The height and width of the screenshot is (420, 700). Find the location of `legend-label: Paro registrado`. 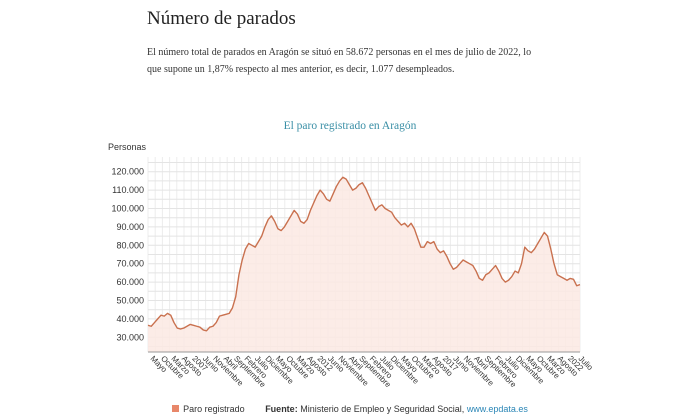

legend-label: Paro registrado is located at coordinates (214, 409).